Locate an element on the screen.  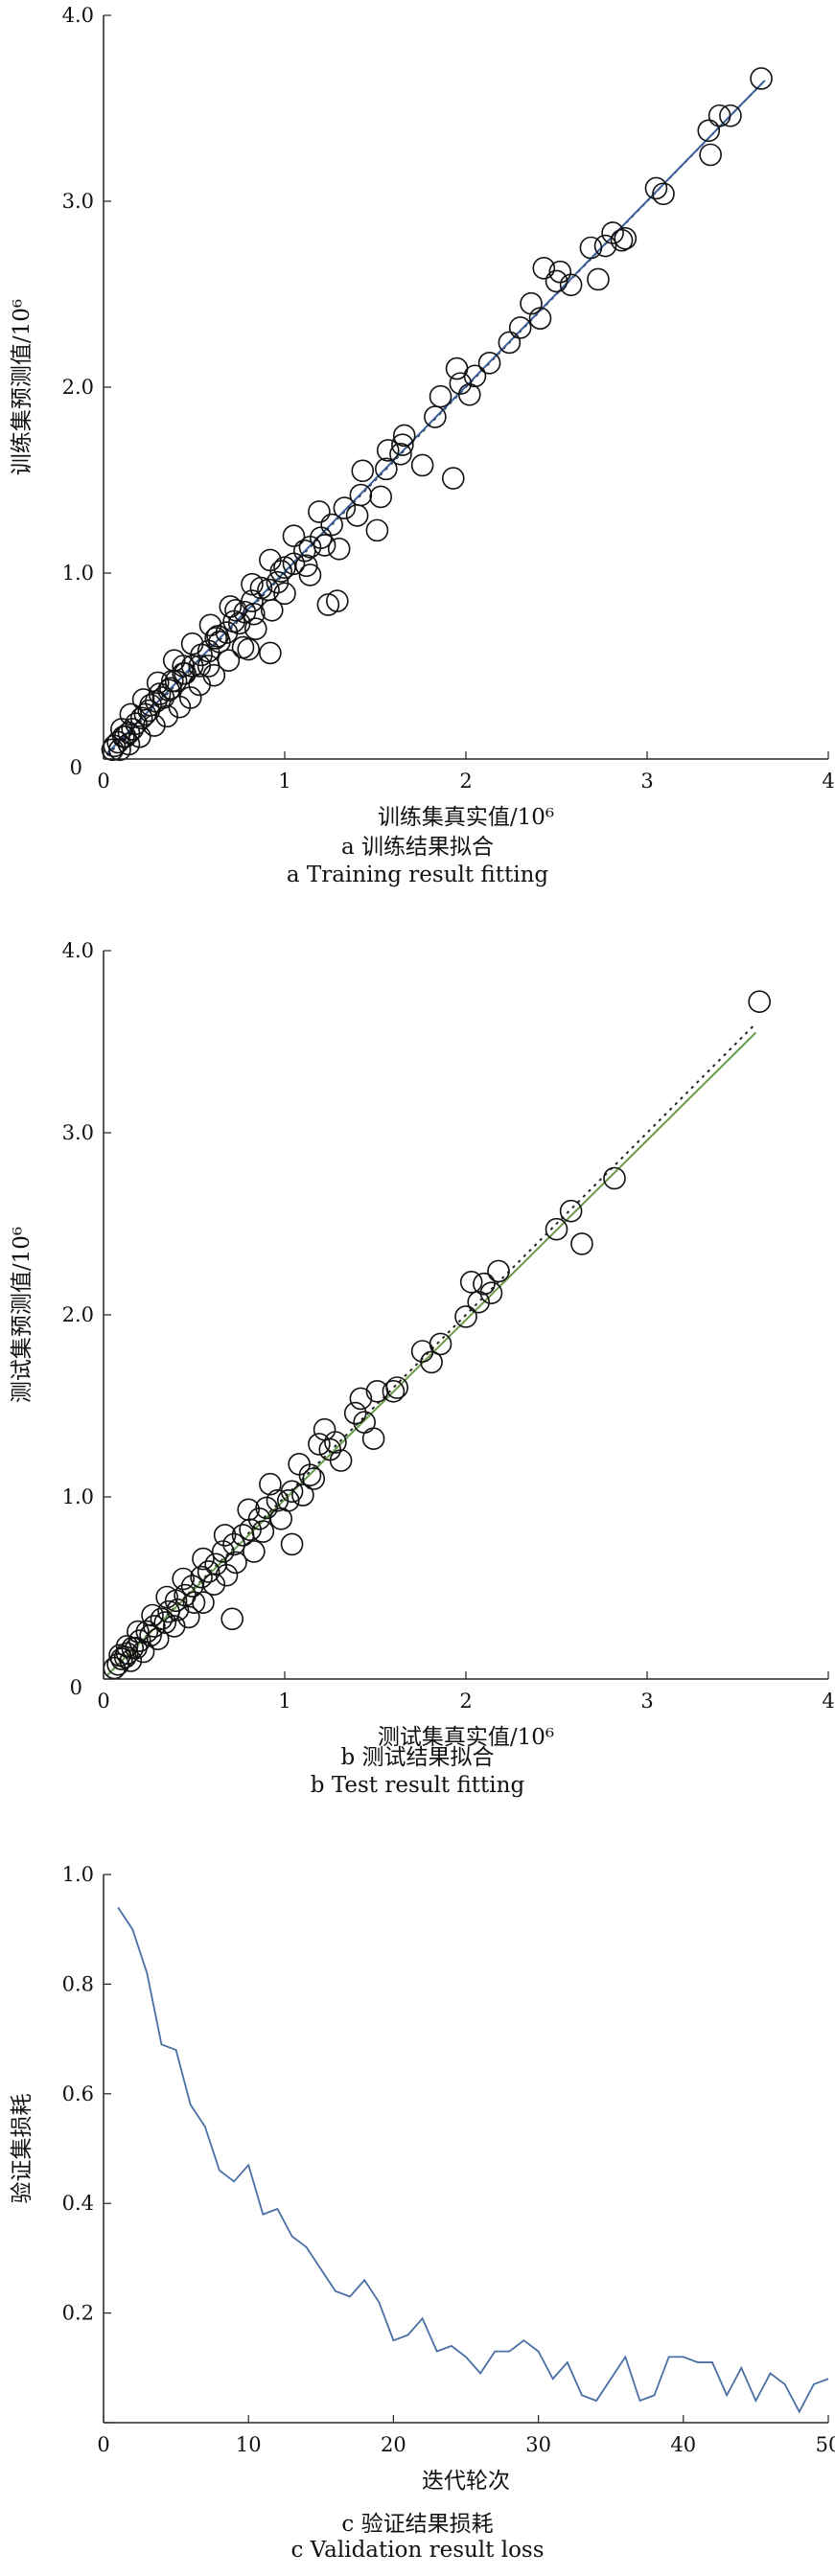
chart-c-y-tick-label: 0.6 is located at coordinates (78, 2093).